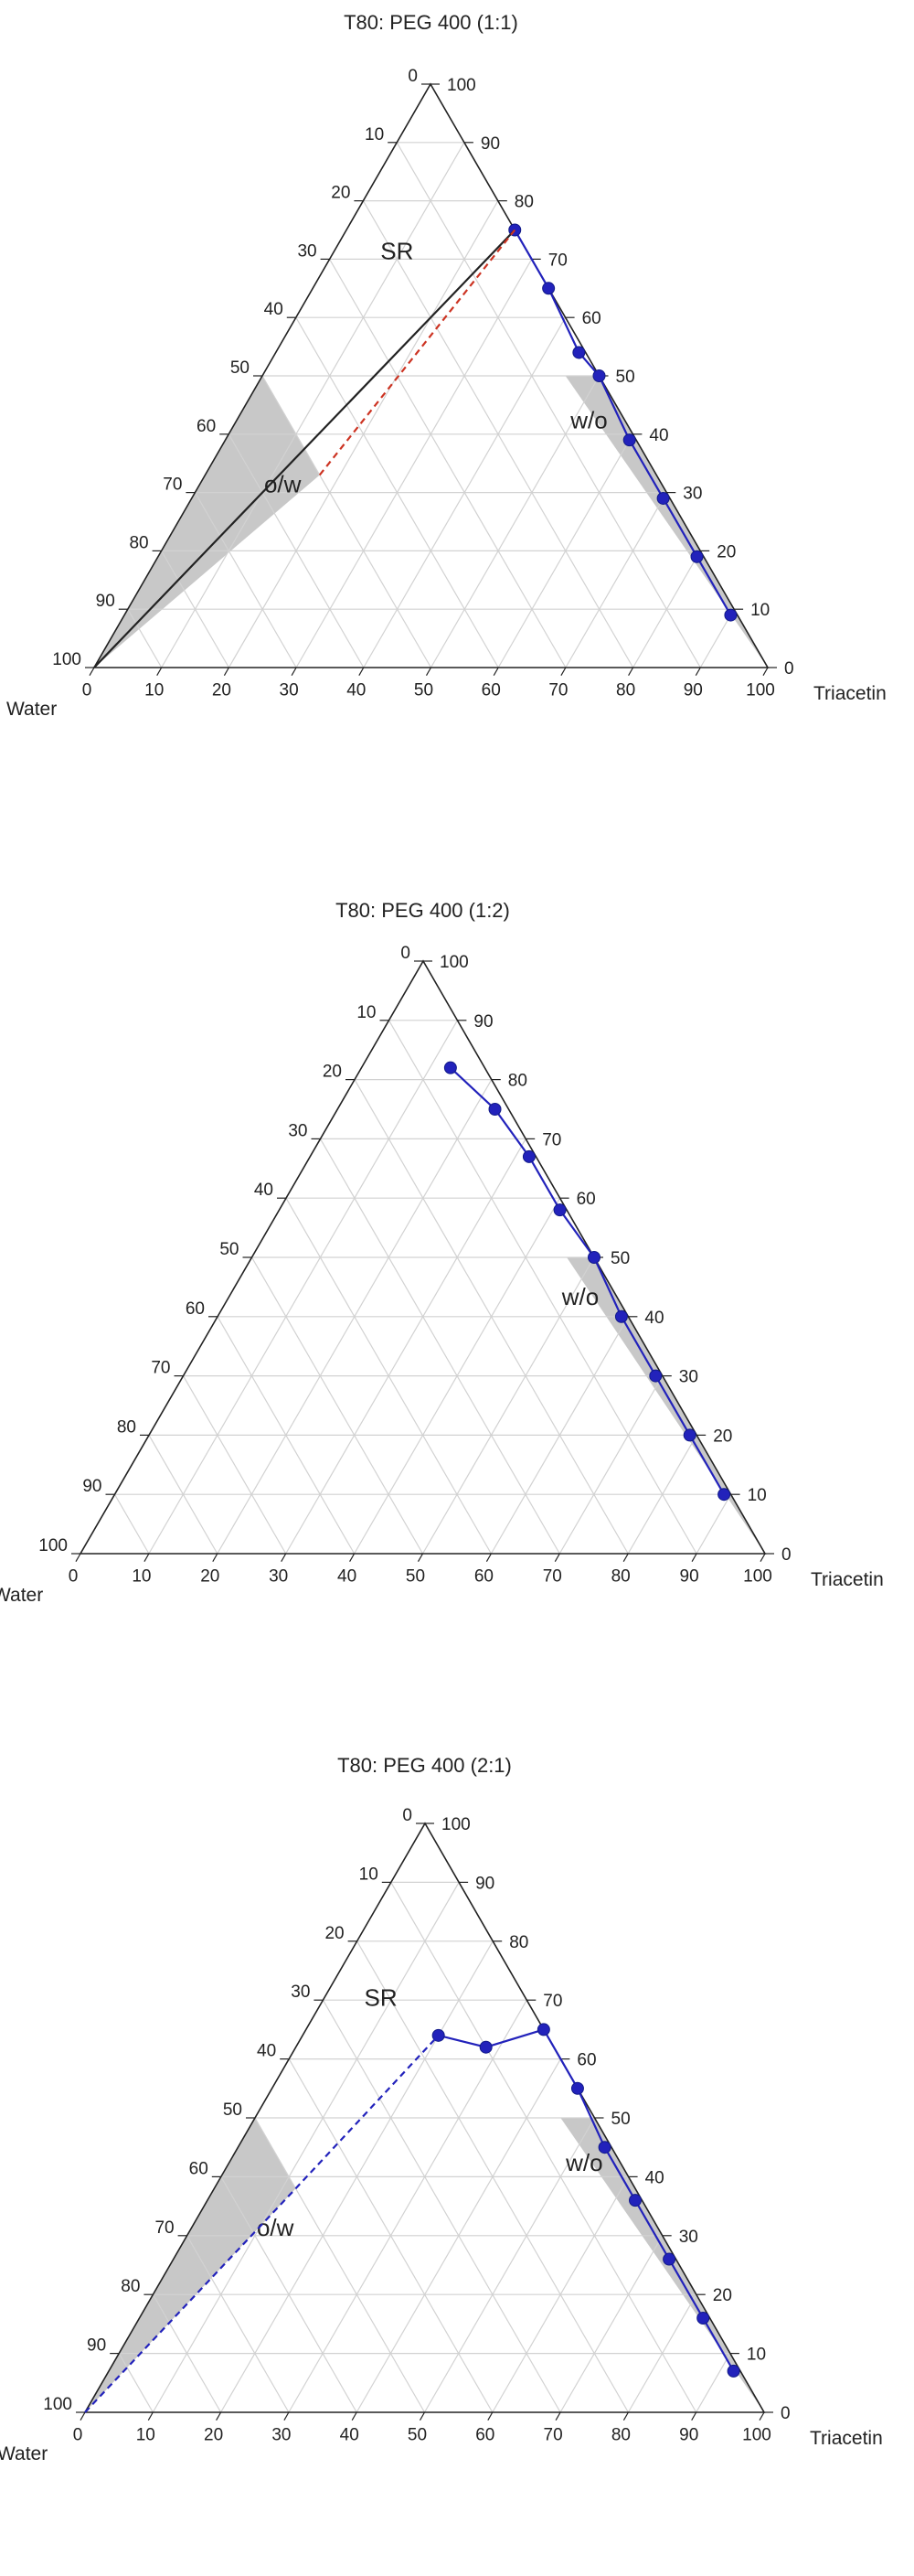 This screenshot has width=914, height=2576. What do you see at coordinates (693, 690) in the screenshot?
I see `tick-label-bottom: 90` at bounding box center [693, 690].